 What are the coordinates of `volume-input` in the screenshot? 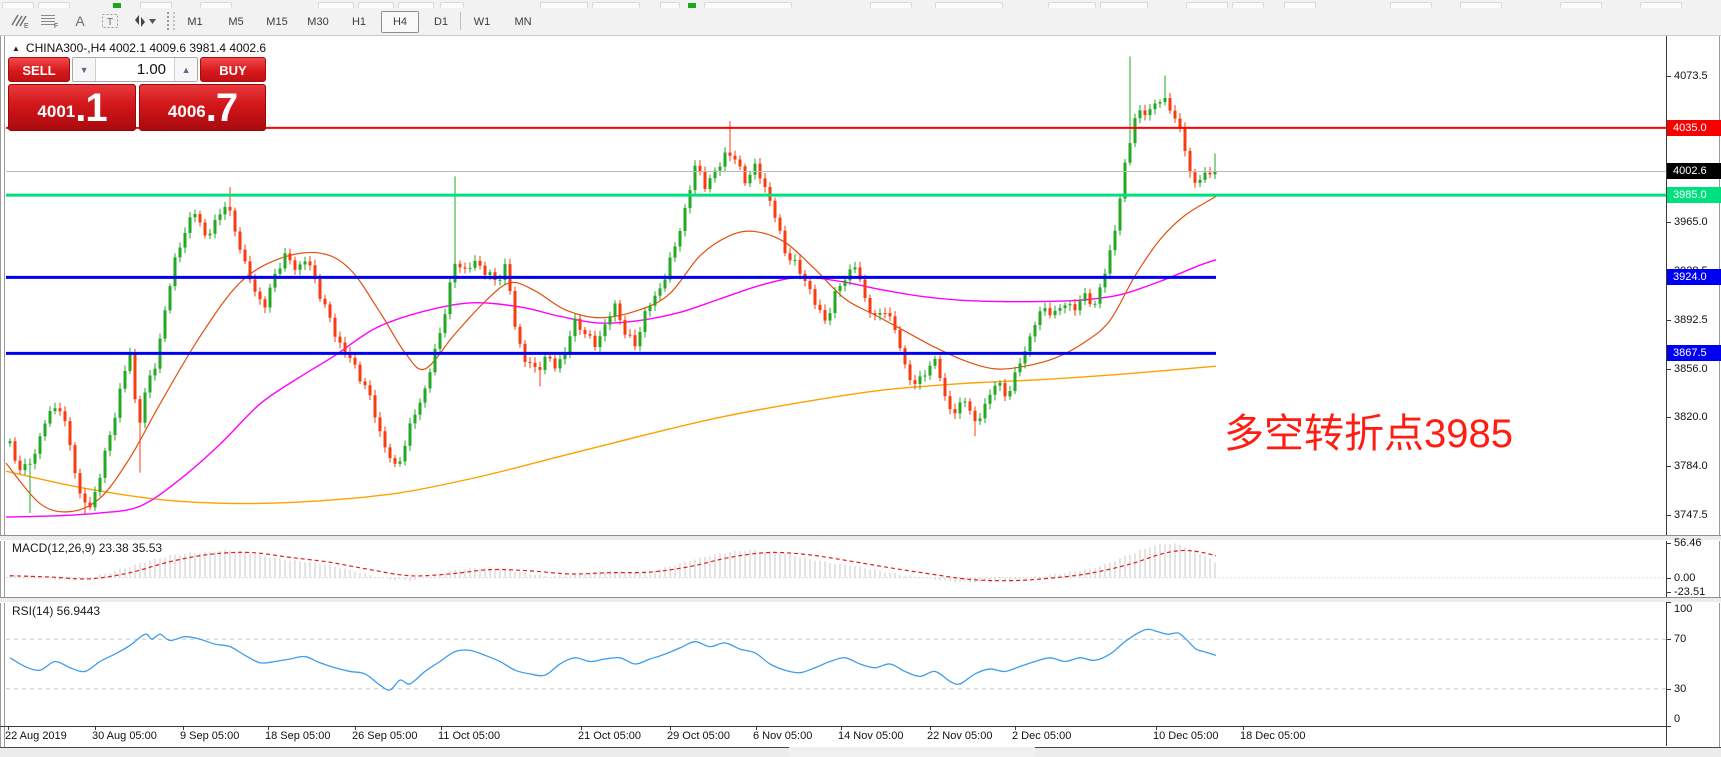 It's located at (135, 69).